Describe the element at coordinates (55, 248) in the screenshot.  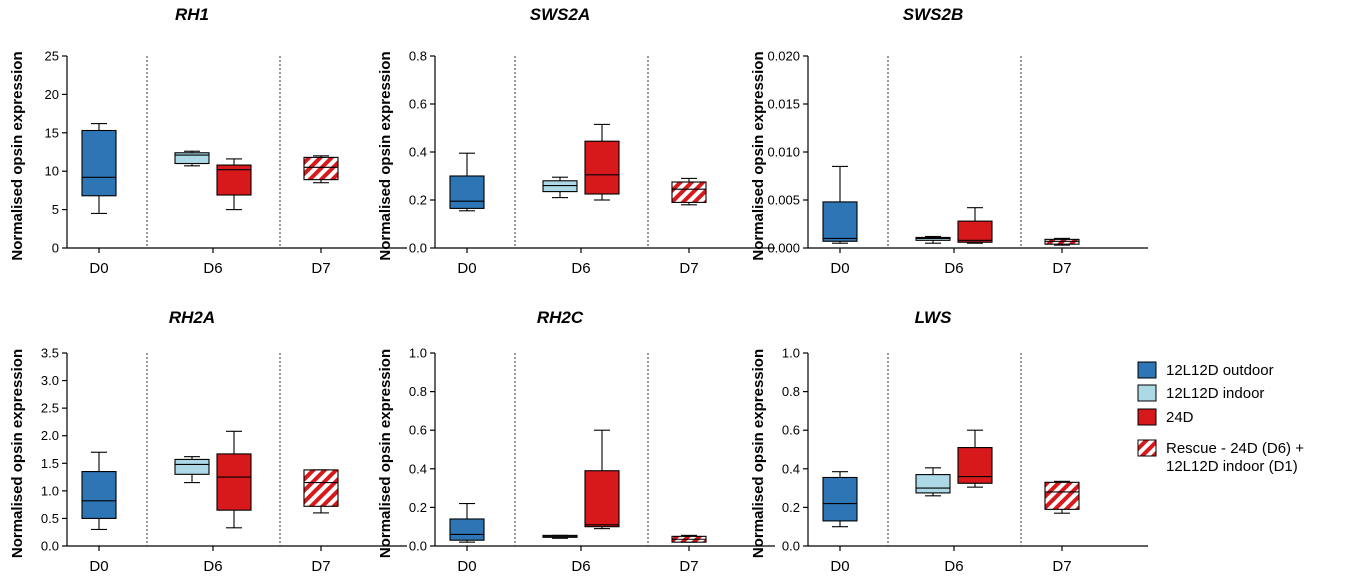
I see `y-tick-label: 0` at that location.